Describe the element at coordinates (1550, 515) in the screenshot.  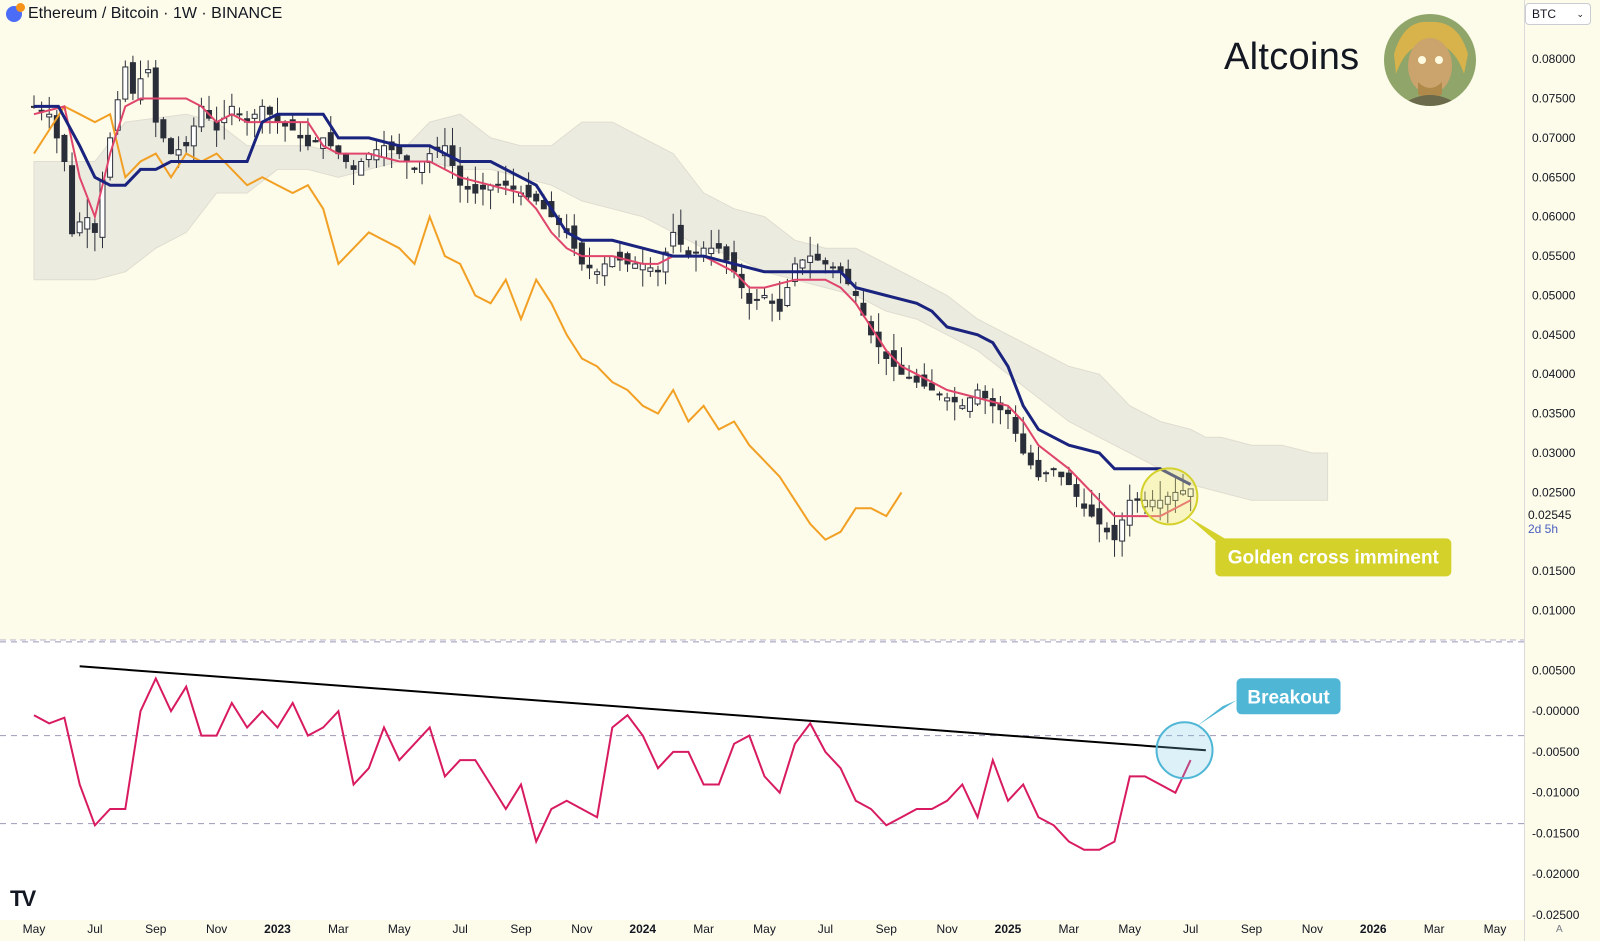
I see `last-price-value: 0.02545` at that location.